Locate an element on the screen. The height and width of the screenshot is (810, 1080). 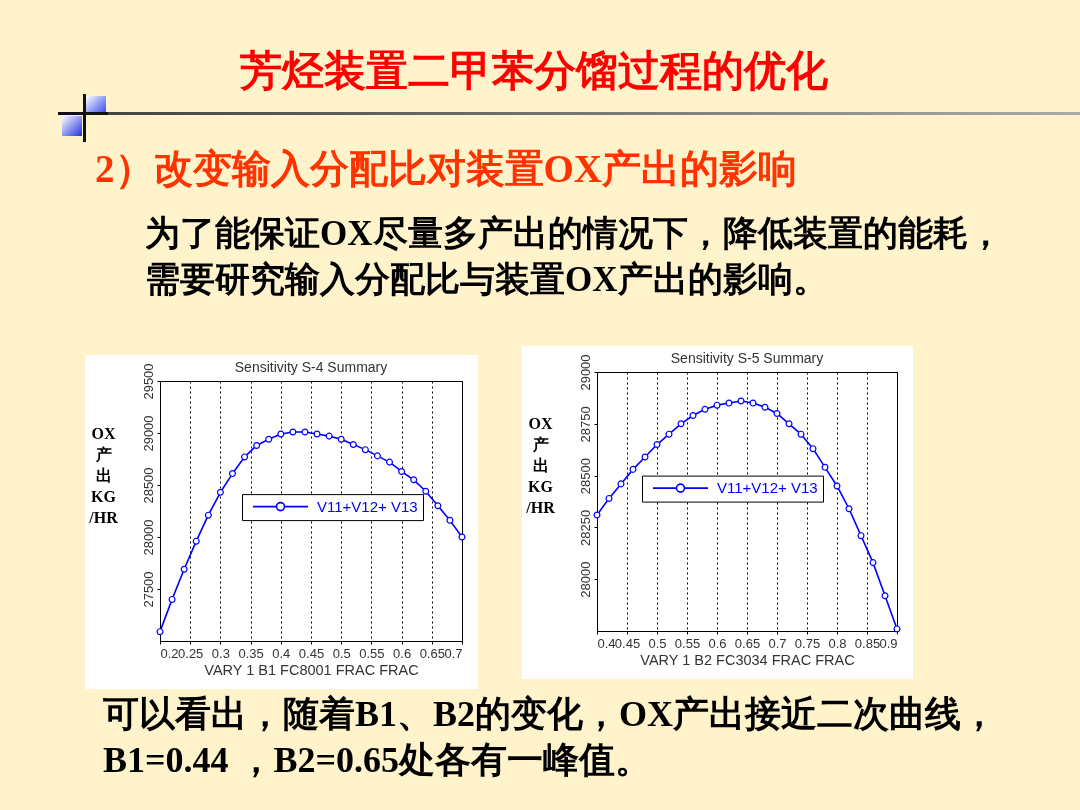
y-tick-label: 27500 is located at coordinates (148, 589).